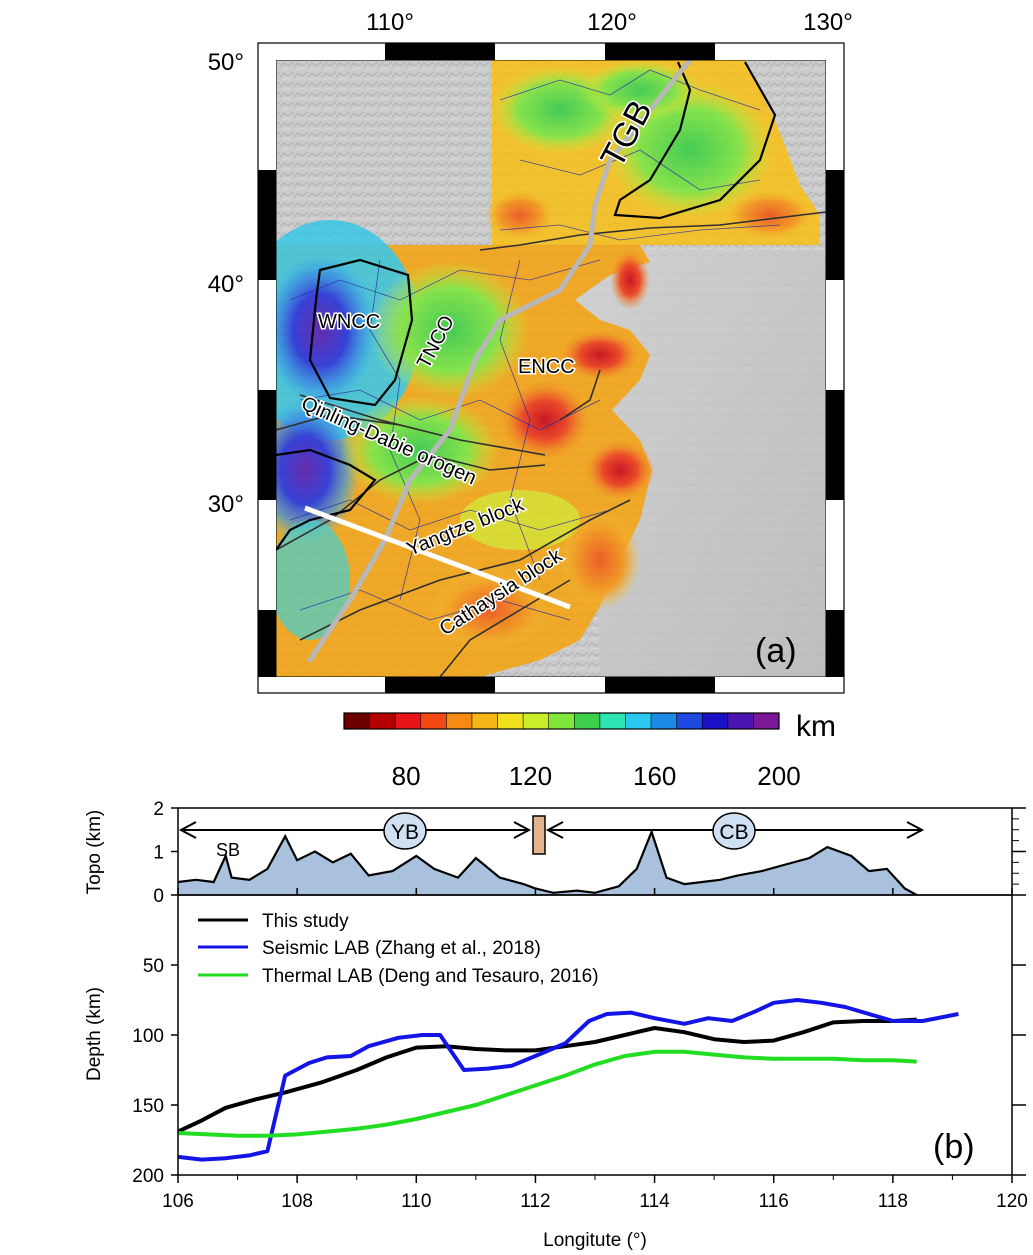  What do you see at coordinates (774, 1201) in the screenshot?
I see `xtick-label: 116` at bounding box center [774, 1201].